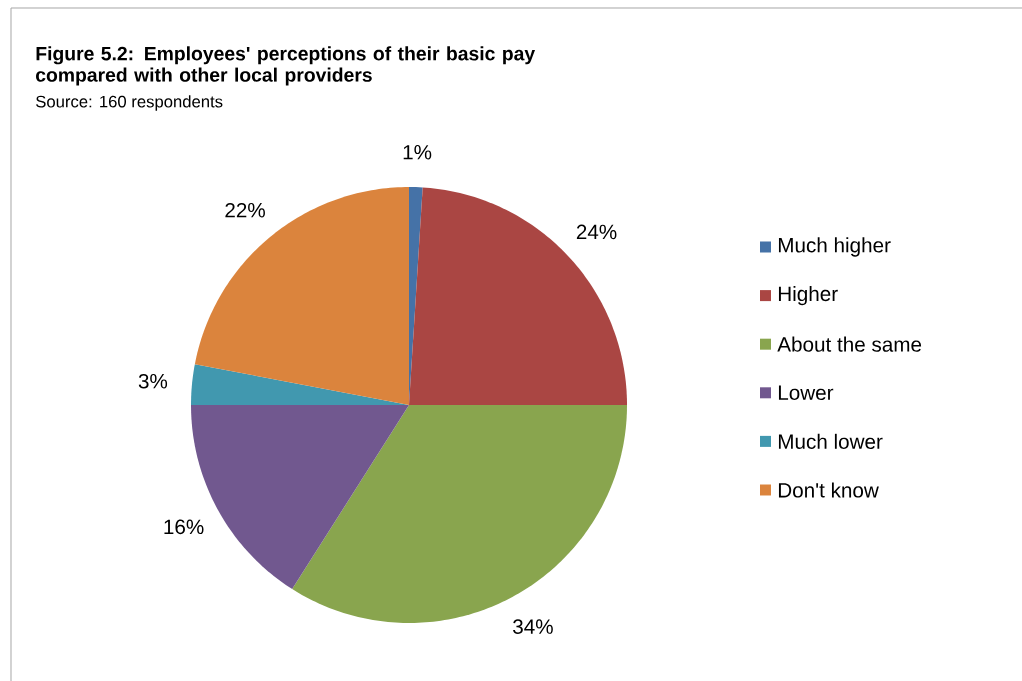 The width and height of the screenshot is (1022, 681). Describe the element at coordinates (849, 344) in the screenshot. I see `legend-label: About the same` at that location.